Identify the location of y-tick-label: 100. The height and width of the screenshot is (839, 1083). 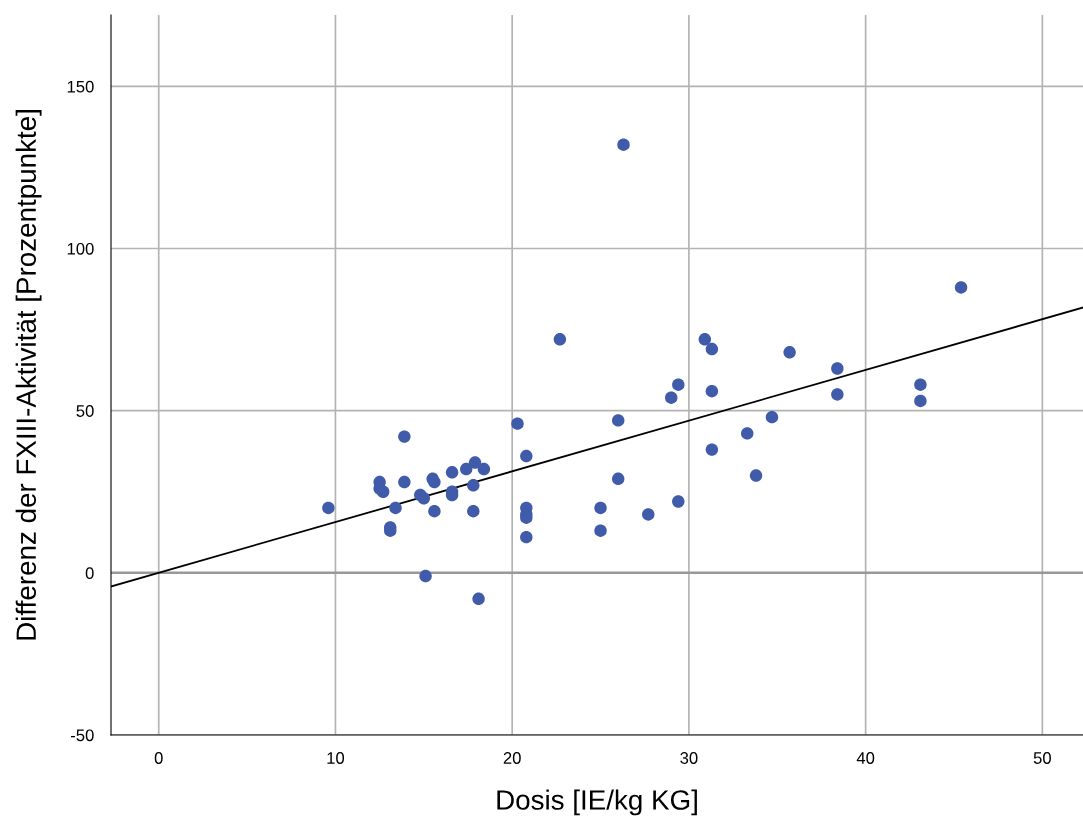
(80, 248).